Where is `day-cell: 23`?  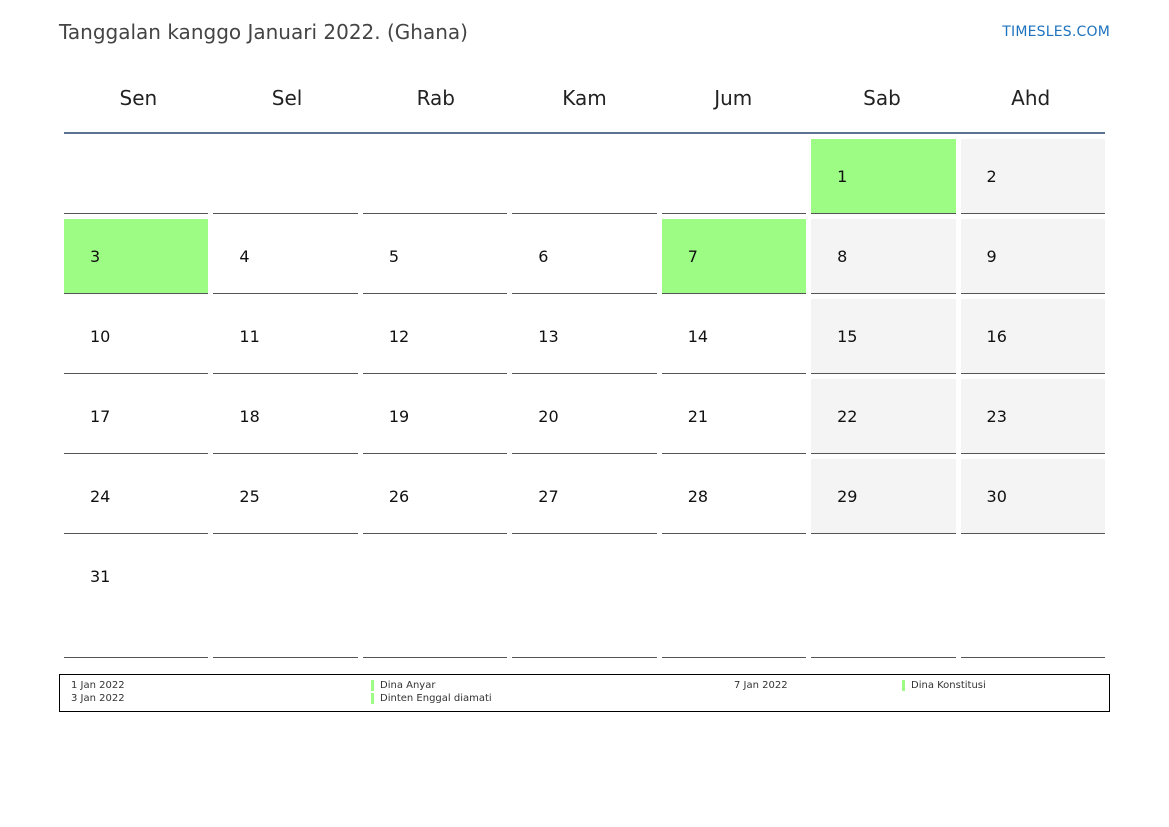 day-cell: 23 is located at coordinates (1032, 416).